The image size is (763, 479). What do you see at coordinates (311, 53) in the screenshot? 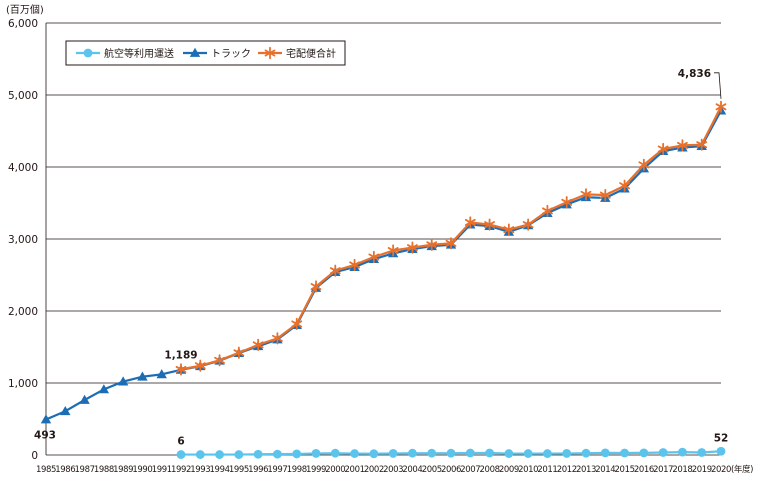
I see `legend-label: 宅配便合計` at bounding box center [311, 53].